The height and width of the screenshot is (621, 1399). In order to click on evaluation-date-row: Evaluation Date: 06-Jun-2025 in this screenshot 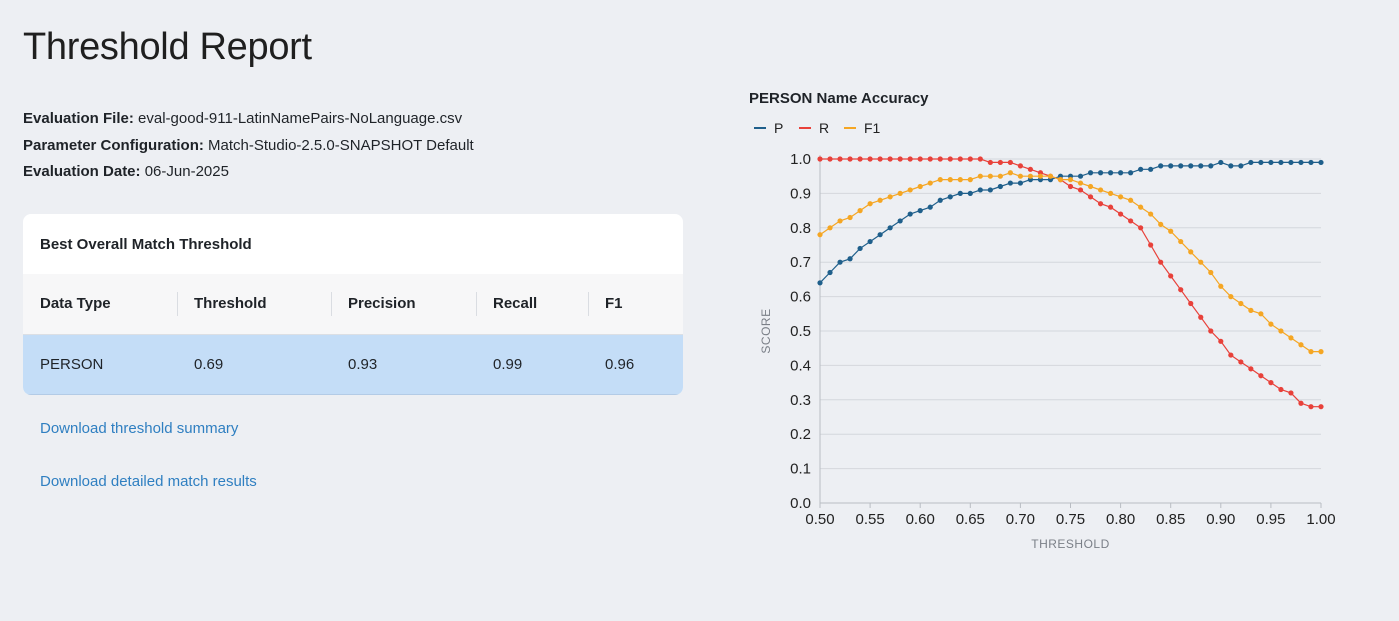, I will do `click(248, 172)`.